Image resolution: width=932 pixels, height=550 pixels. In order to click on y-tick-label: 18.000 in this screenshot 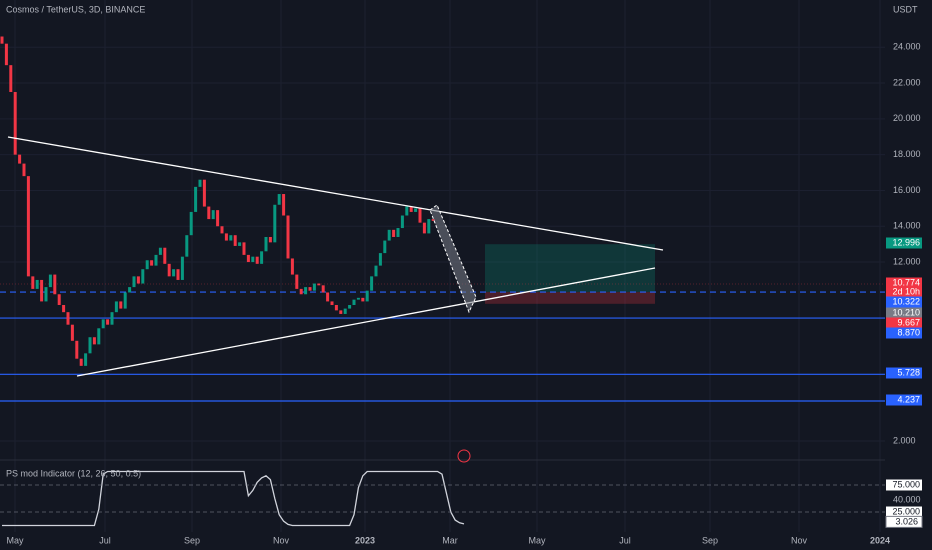, I will do `click(907, 154)`.